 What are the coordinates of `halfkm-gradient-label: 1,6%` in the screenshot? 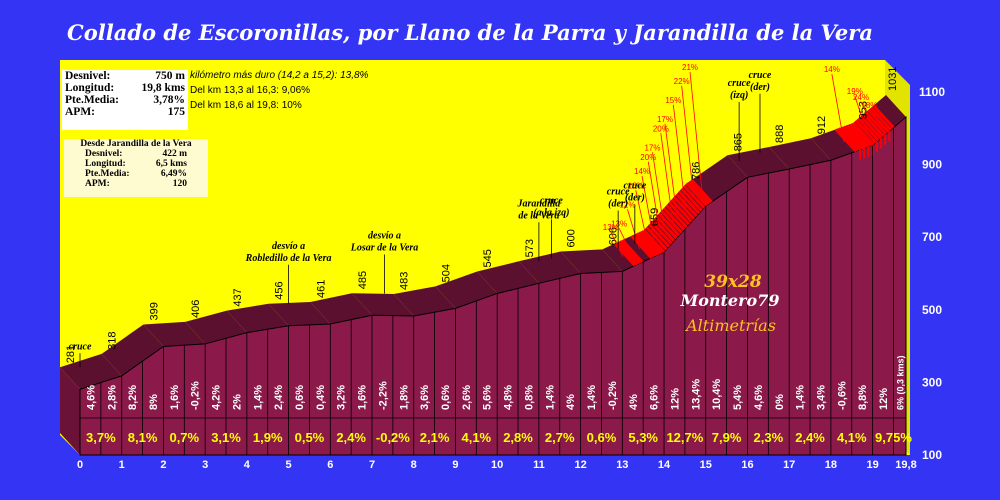 It's located at (175, 397).